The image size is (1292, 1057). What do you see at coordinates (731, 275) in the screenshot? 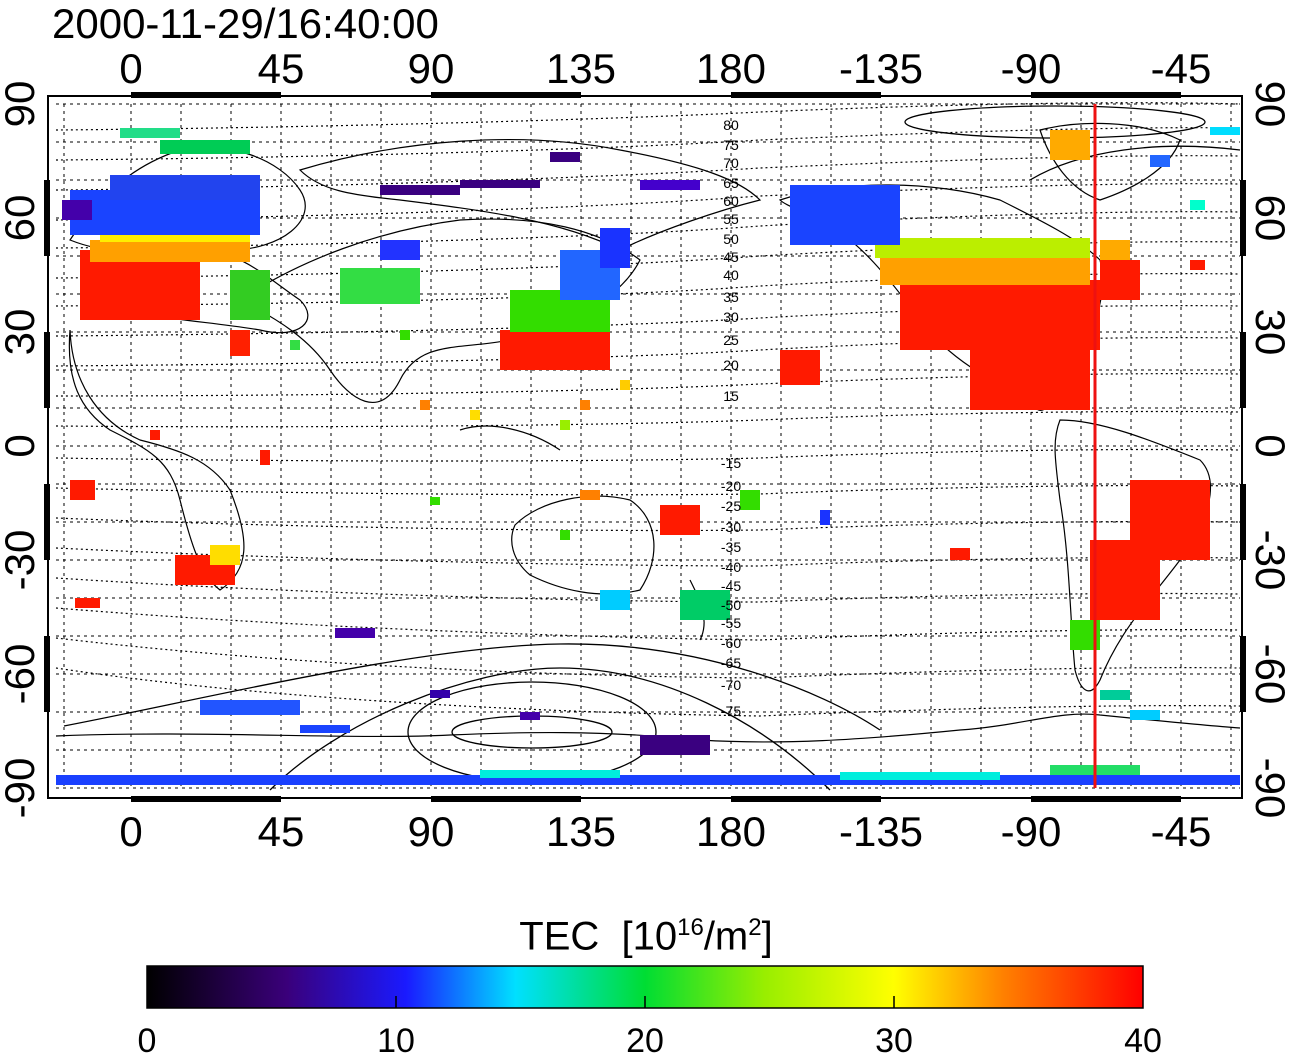
I see `contour-label-40: 40` at bounding box center [731, 275].